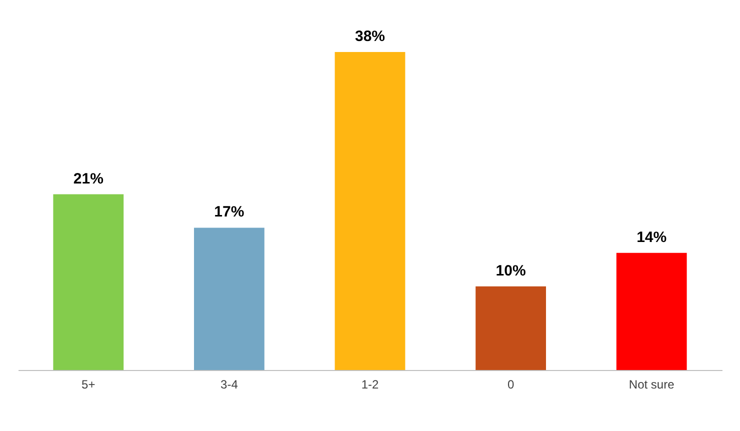 Image resolution: width=740 pixels, height=431 pixels. Describe the element at coordinates (88, 179) in the screenshot. I see `data-label: 21%` at that location.